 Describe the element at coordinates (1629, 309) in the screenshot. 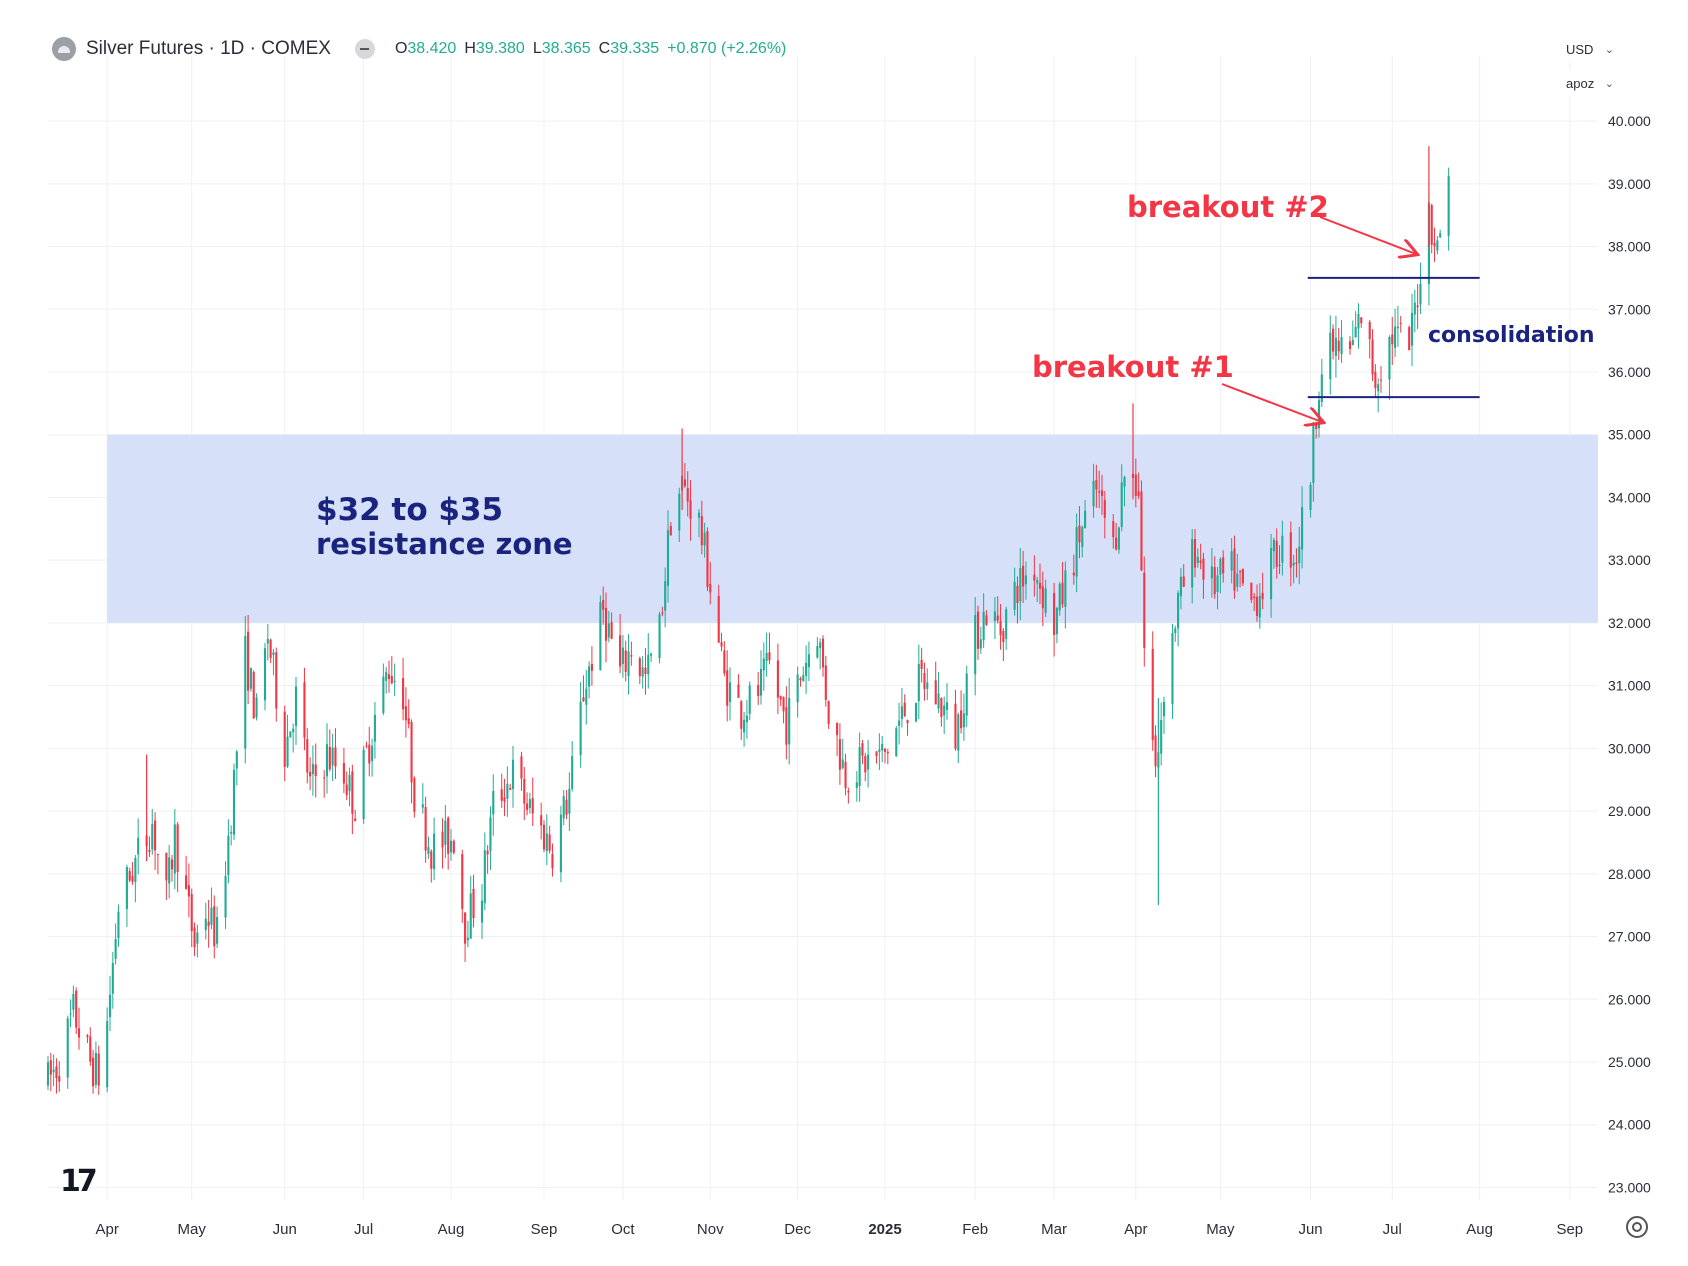

I see `price-tick-label: 37.000` at that location.